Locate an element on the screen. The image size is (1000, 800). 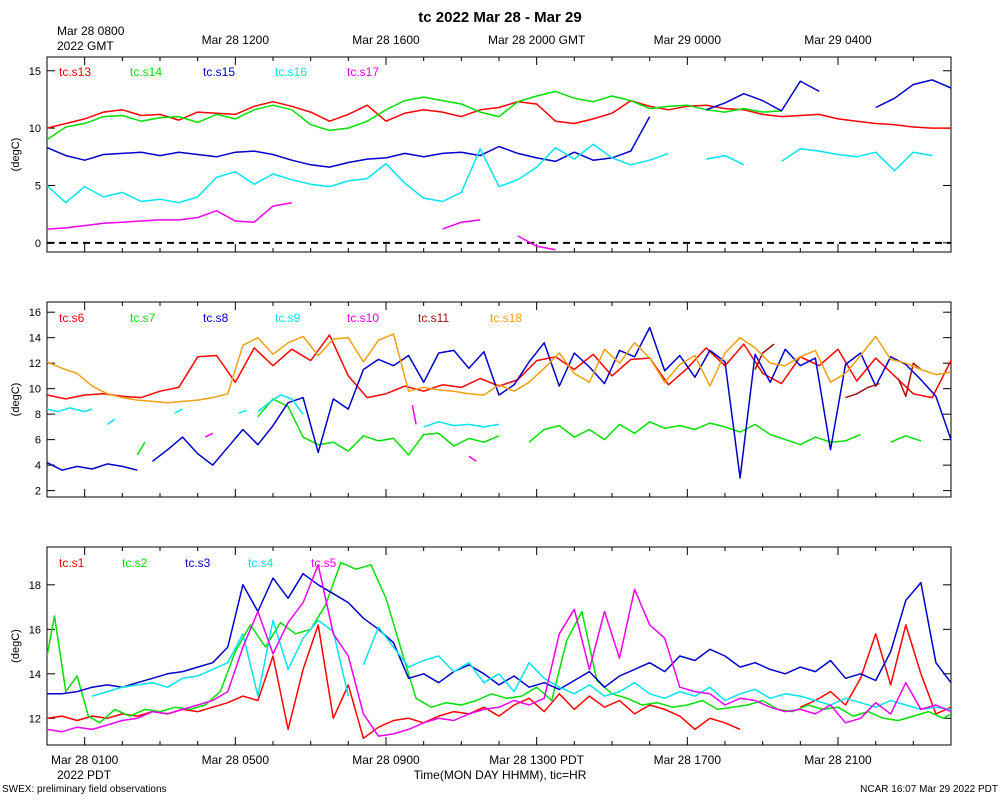
legend-tc-s13: tc.s13 is located at coordinates (75, 72).